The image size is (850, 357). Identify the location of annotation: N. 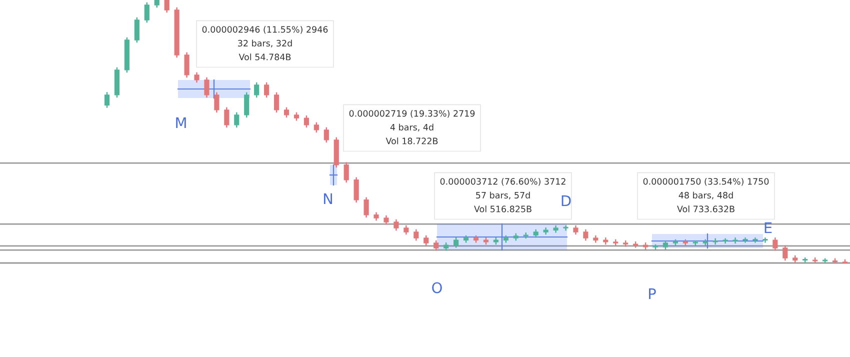
(328, 198).